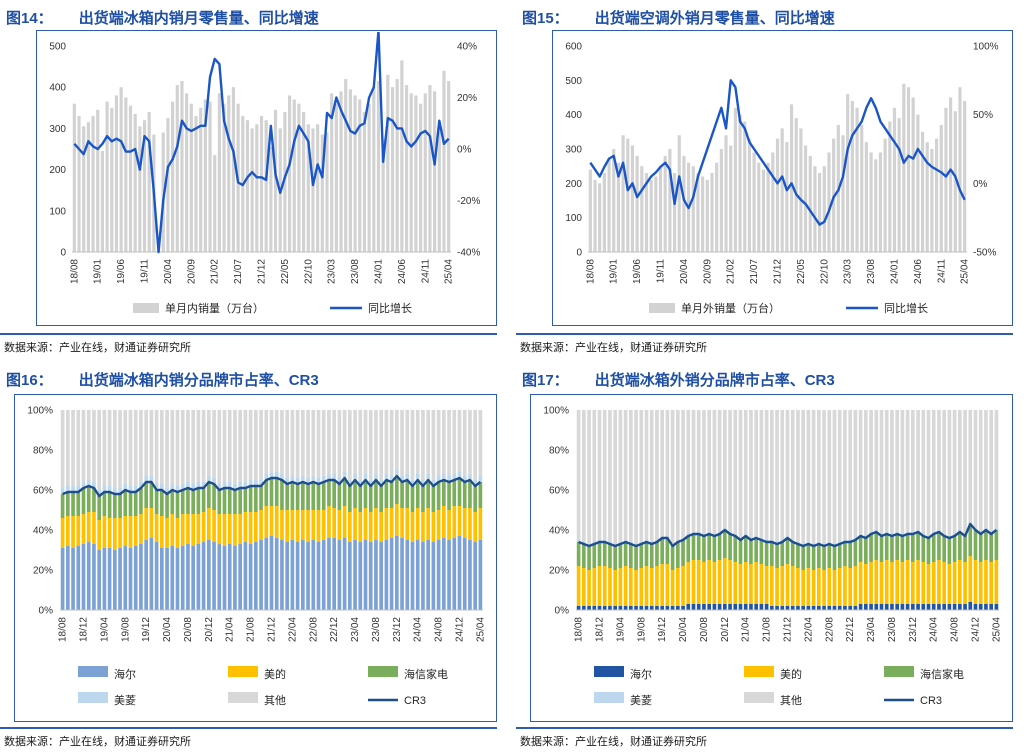 The height and width of the screenshot is (755, 1032). What do you see at coordinates (198, 380) in the screenshot?
I see `figure-16-title-text: 出货端冰箱内销分品牌市占率、CR3` at bounding box center [198, 380].